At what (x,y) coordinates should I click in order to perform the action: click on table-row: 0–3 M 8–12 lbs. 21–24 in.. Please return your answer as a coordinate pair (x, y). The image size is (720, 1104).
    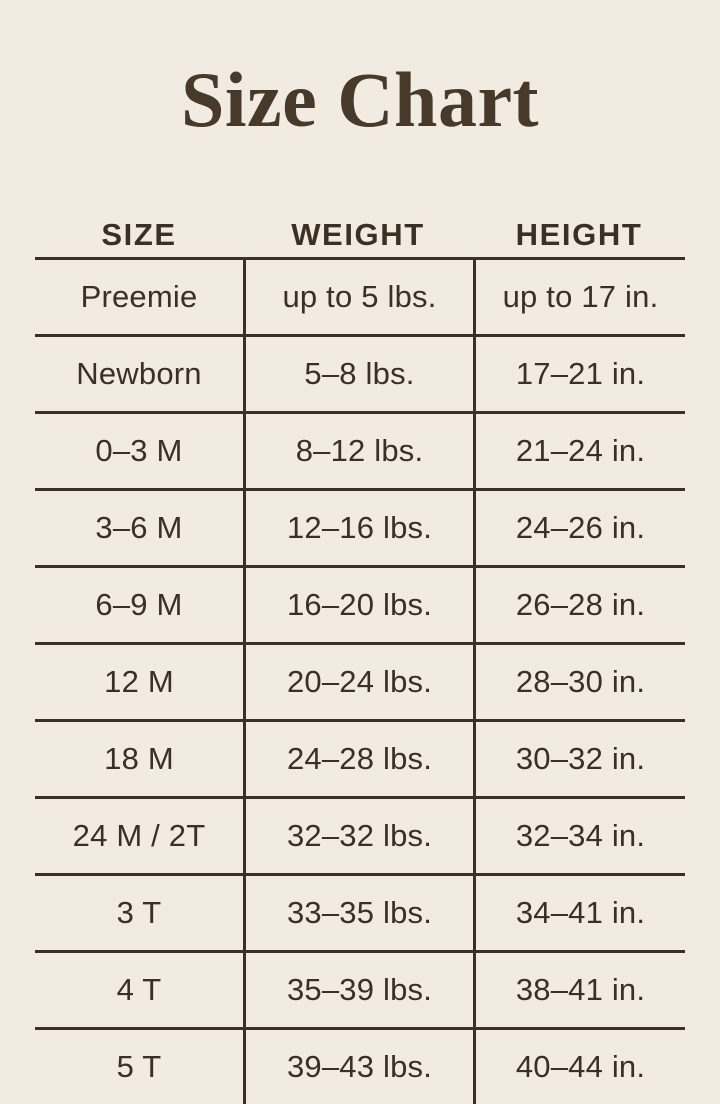
    Looking at the image, I should click on (360, 449).